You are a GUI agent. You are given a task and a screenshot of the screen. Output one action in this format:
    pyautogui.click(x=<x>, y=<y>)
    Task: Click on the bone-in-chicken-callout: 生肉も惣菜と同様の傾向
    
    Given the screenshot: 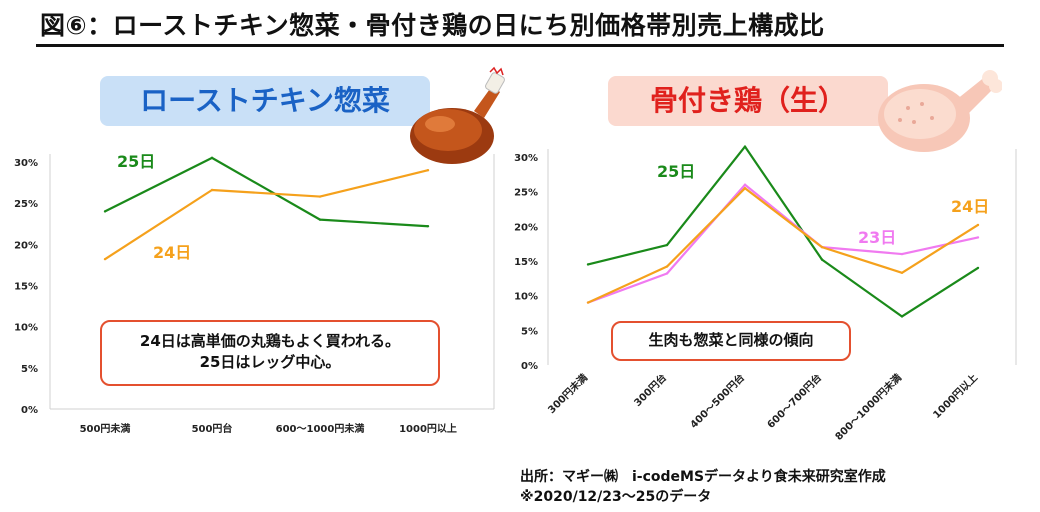 What is the action you would take?
    pyautogui.click(x=731, y=341)
    